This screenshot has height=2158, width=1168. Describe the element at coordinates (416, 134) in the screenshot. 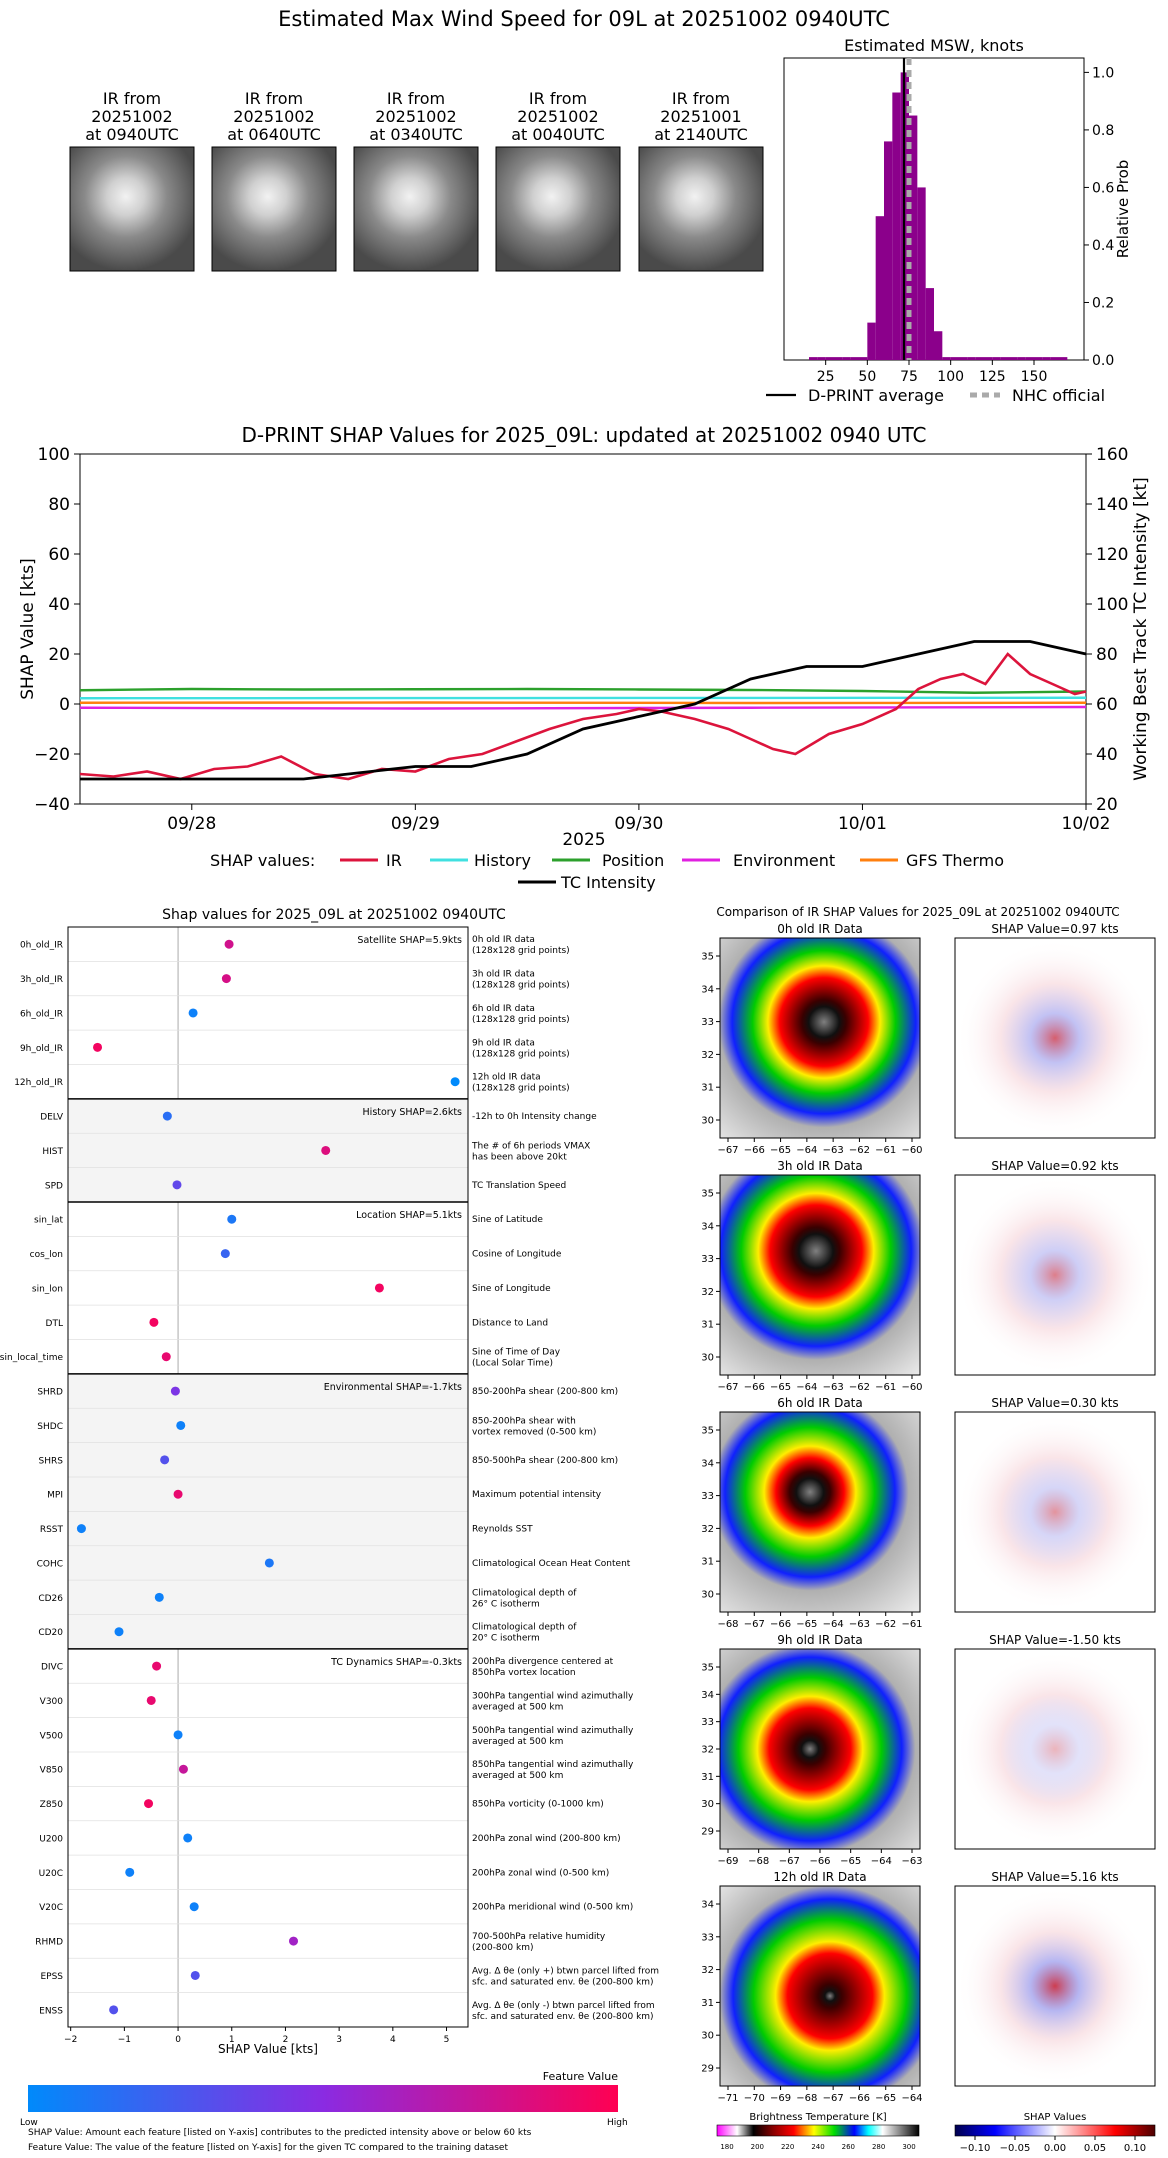

I see `thumb-title-line3: at 0340UTC` at that location.